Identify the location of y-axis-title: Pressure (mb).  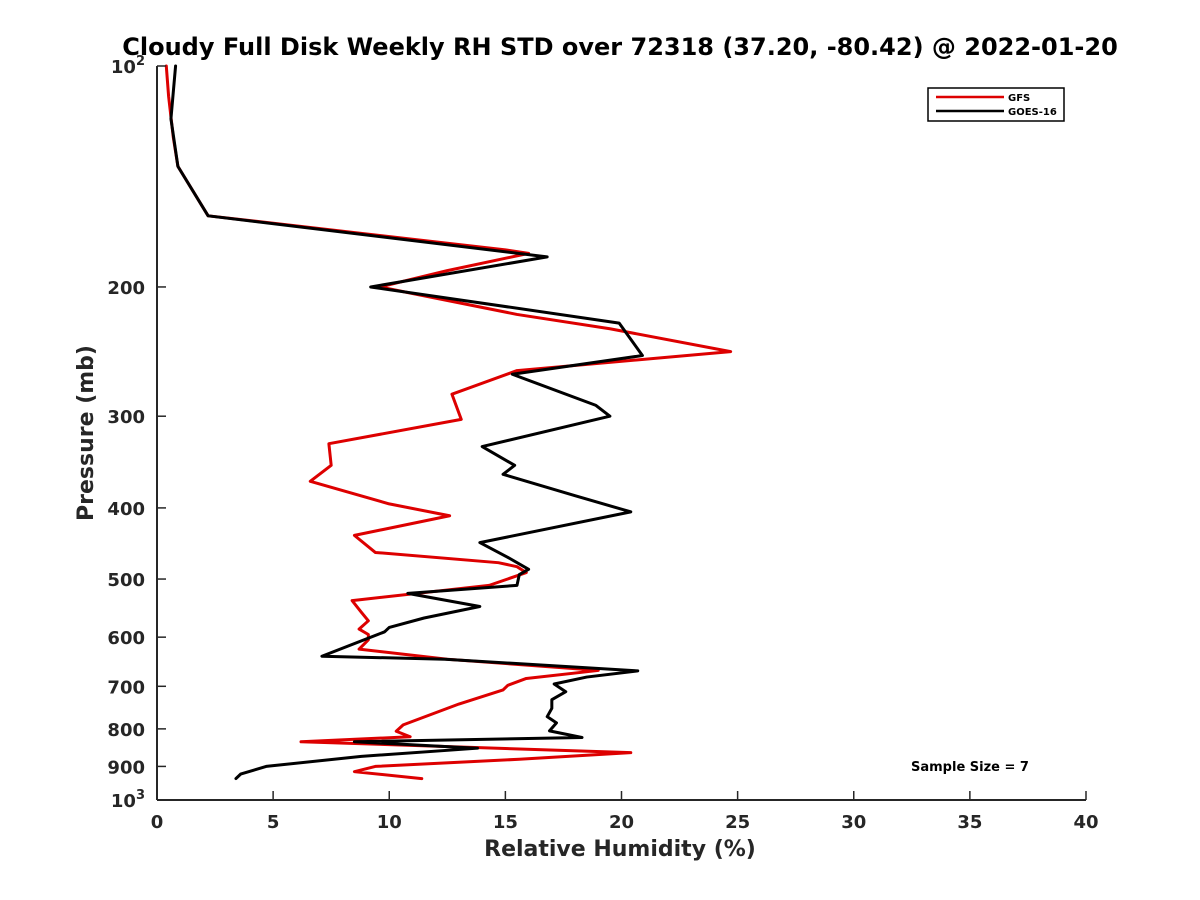
(86, 433).